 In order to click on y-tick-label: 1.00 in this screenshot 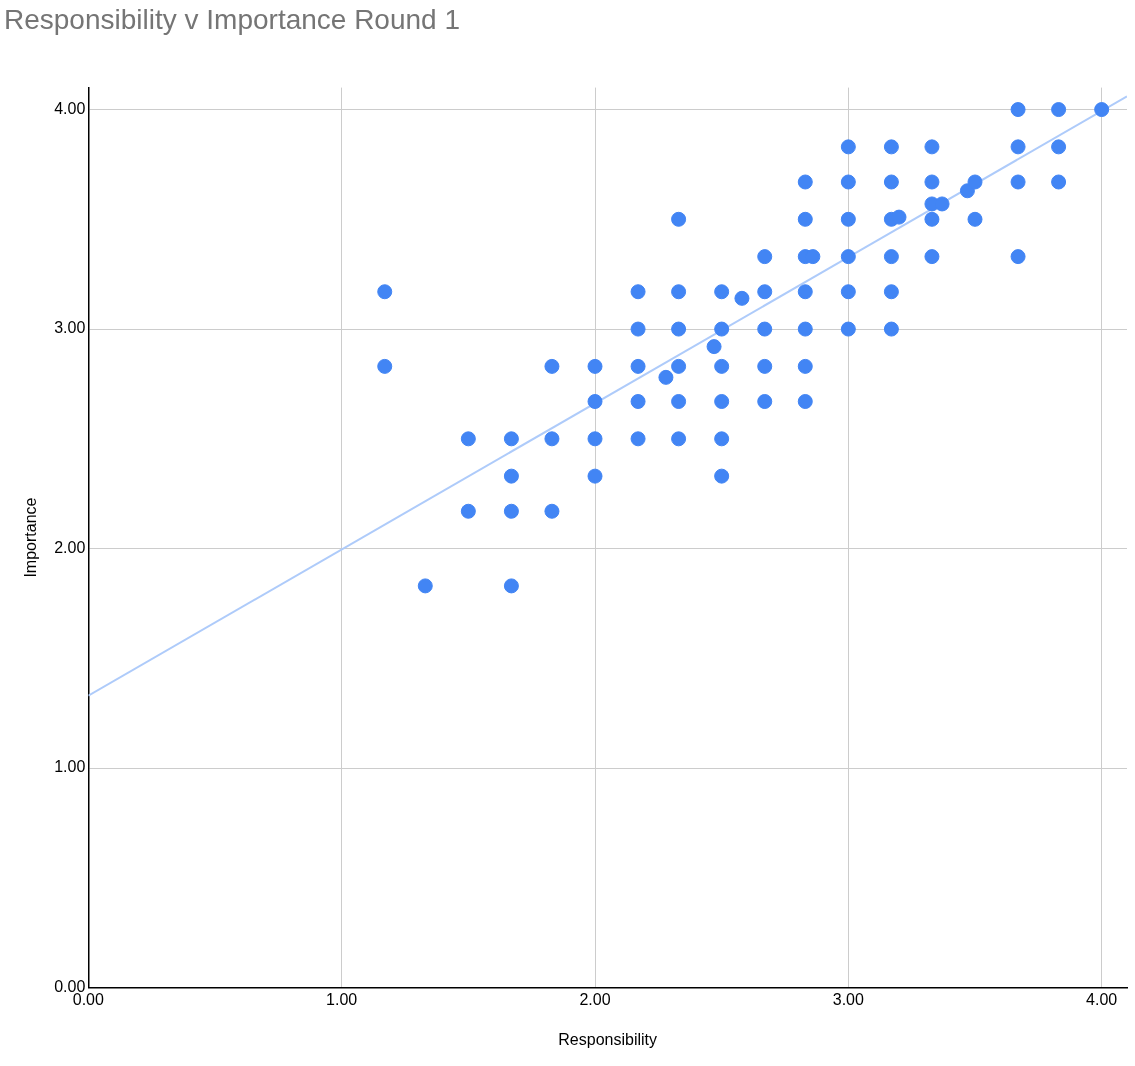, I will do `click(70, 767)`.